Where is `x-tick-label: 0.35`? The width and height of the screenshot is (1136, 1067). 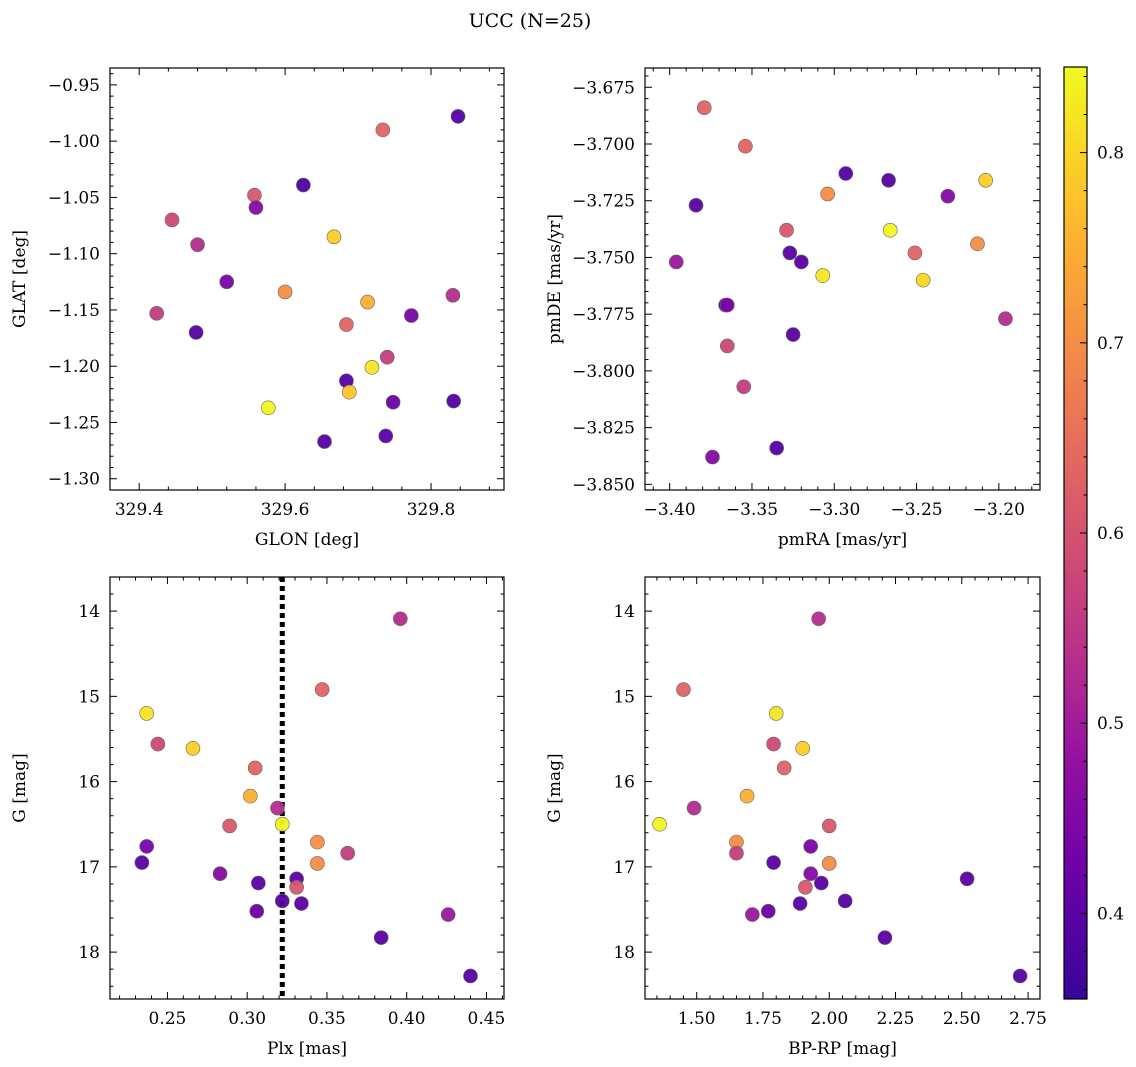
x-tick-label: 0.35 is located at coordinates (327, 1019).